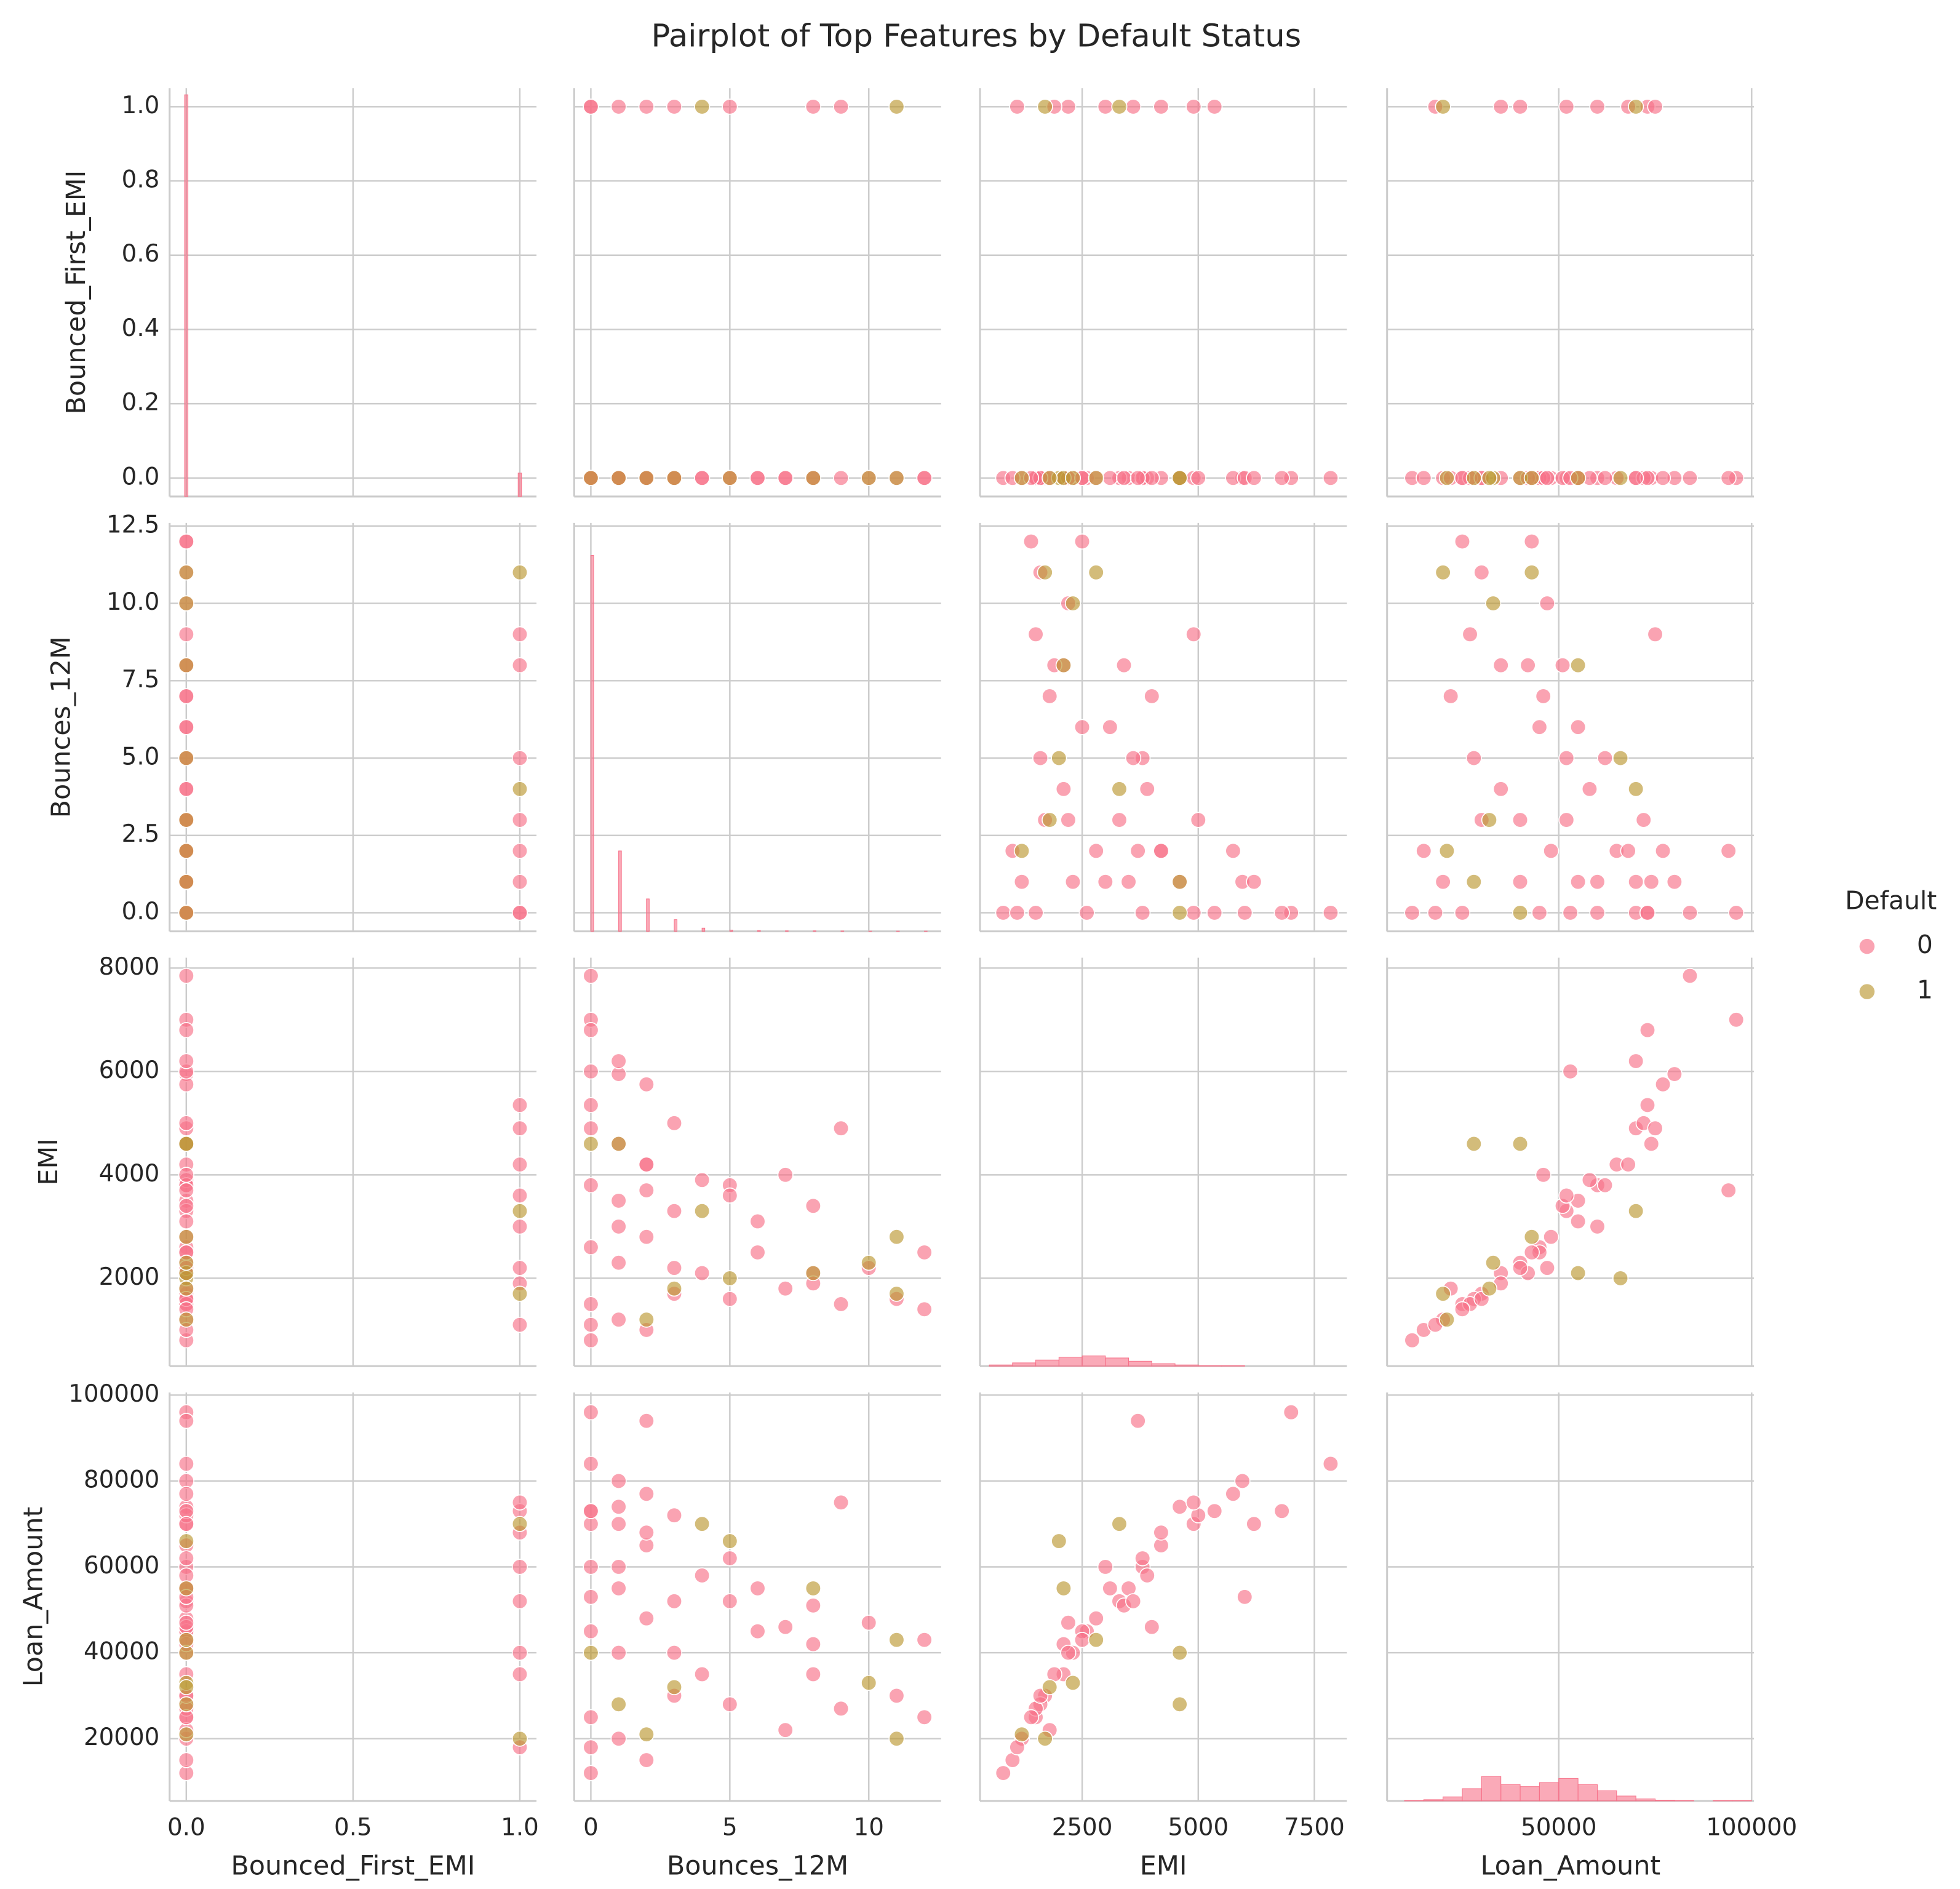 The image size is (1960, 1889). Describe the element at coordinates (132, 602) in the screenshot. I see `y-tick-label: 10.0` at that location.